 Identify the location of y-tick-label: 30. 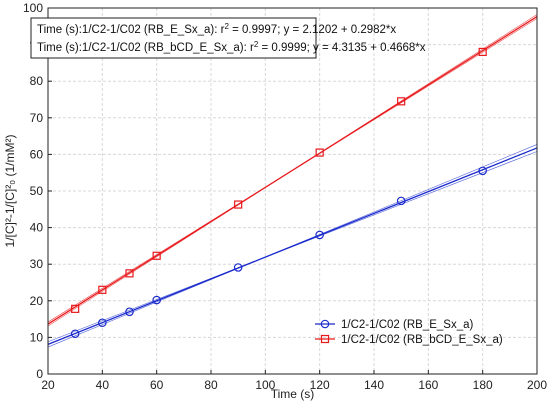
(37, 264).